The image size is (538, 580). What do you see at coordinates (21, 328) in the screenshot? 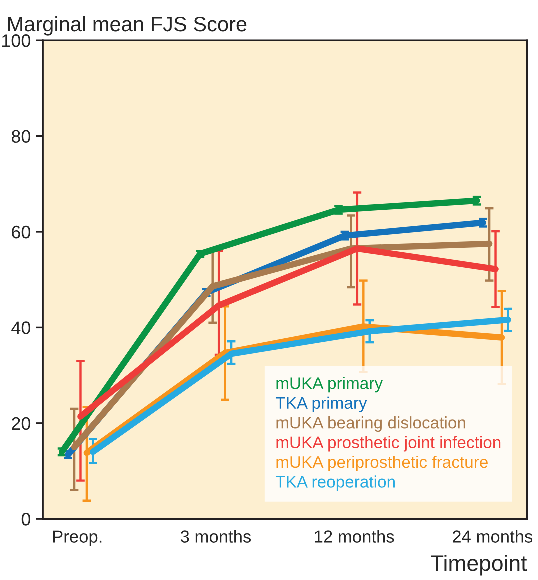
I see `y-tick-label: 40` at bounding box center [21, 328].